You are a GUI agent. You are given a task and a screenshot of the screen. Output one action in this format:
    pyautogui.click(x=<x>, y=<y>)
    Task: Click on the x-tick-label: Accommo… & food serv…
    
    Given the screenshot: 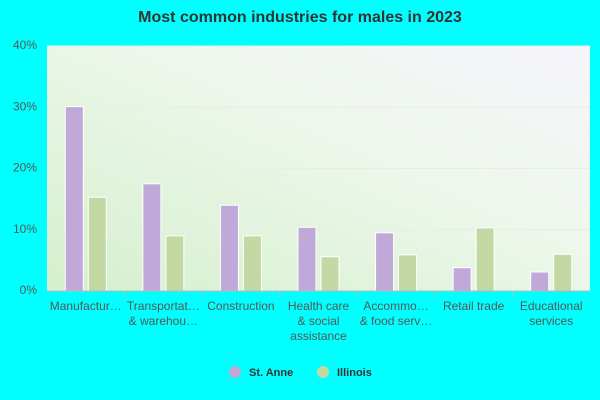 What is the action you would take?
    pyautogui.click(x=396, y=313)
    